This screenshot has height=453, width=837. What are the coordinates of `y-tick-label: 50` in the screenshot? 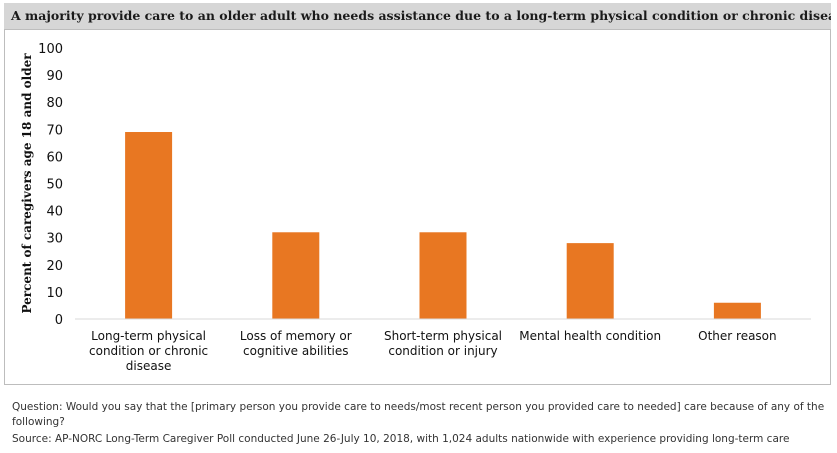 It's located at (54, 185).